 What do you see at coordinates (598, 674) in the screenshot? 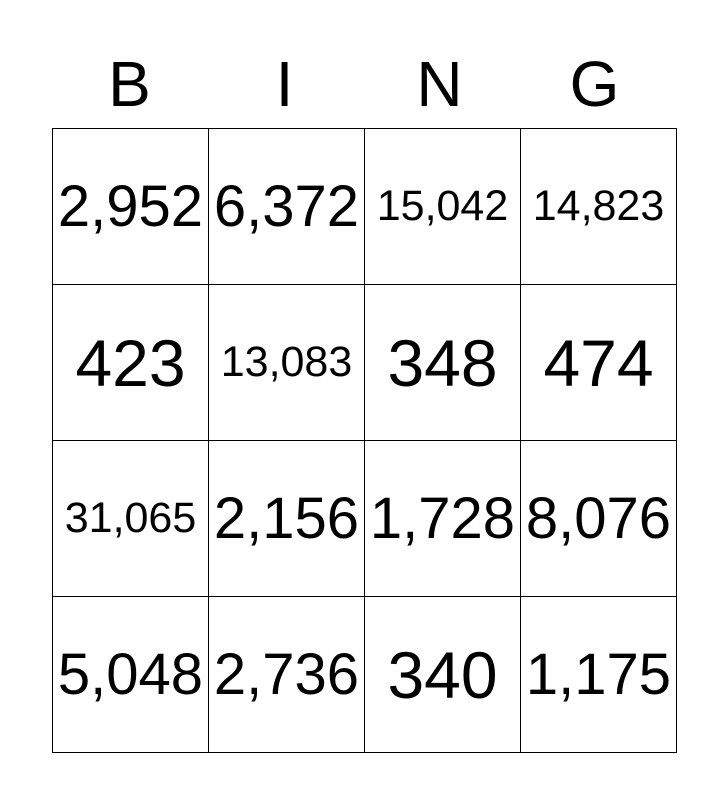
I see `bingo-cell-r3c3: 1,175` at bounding box center [598, 674].